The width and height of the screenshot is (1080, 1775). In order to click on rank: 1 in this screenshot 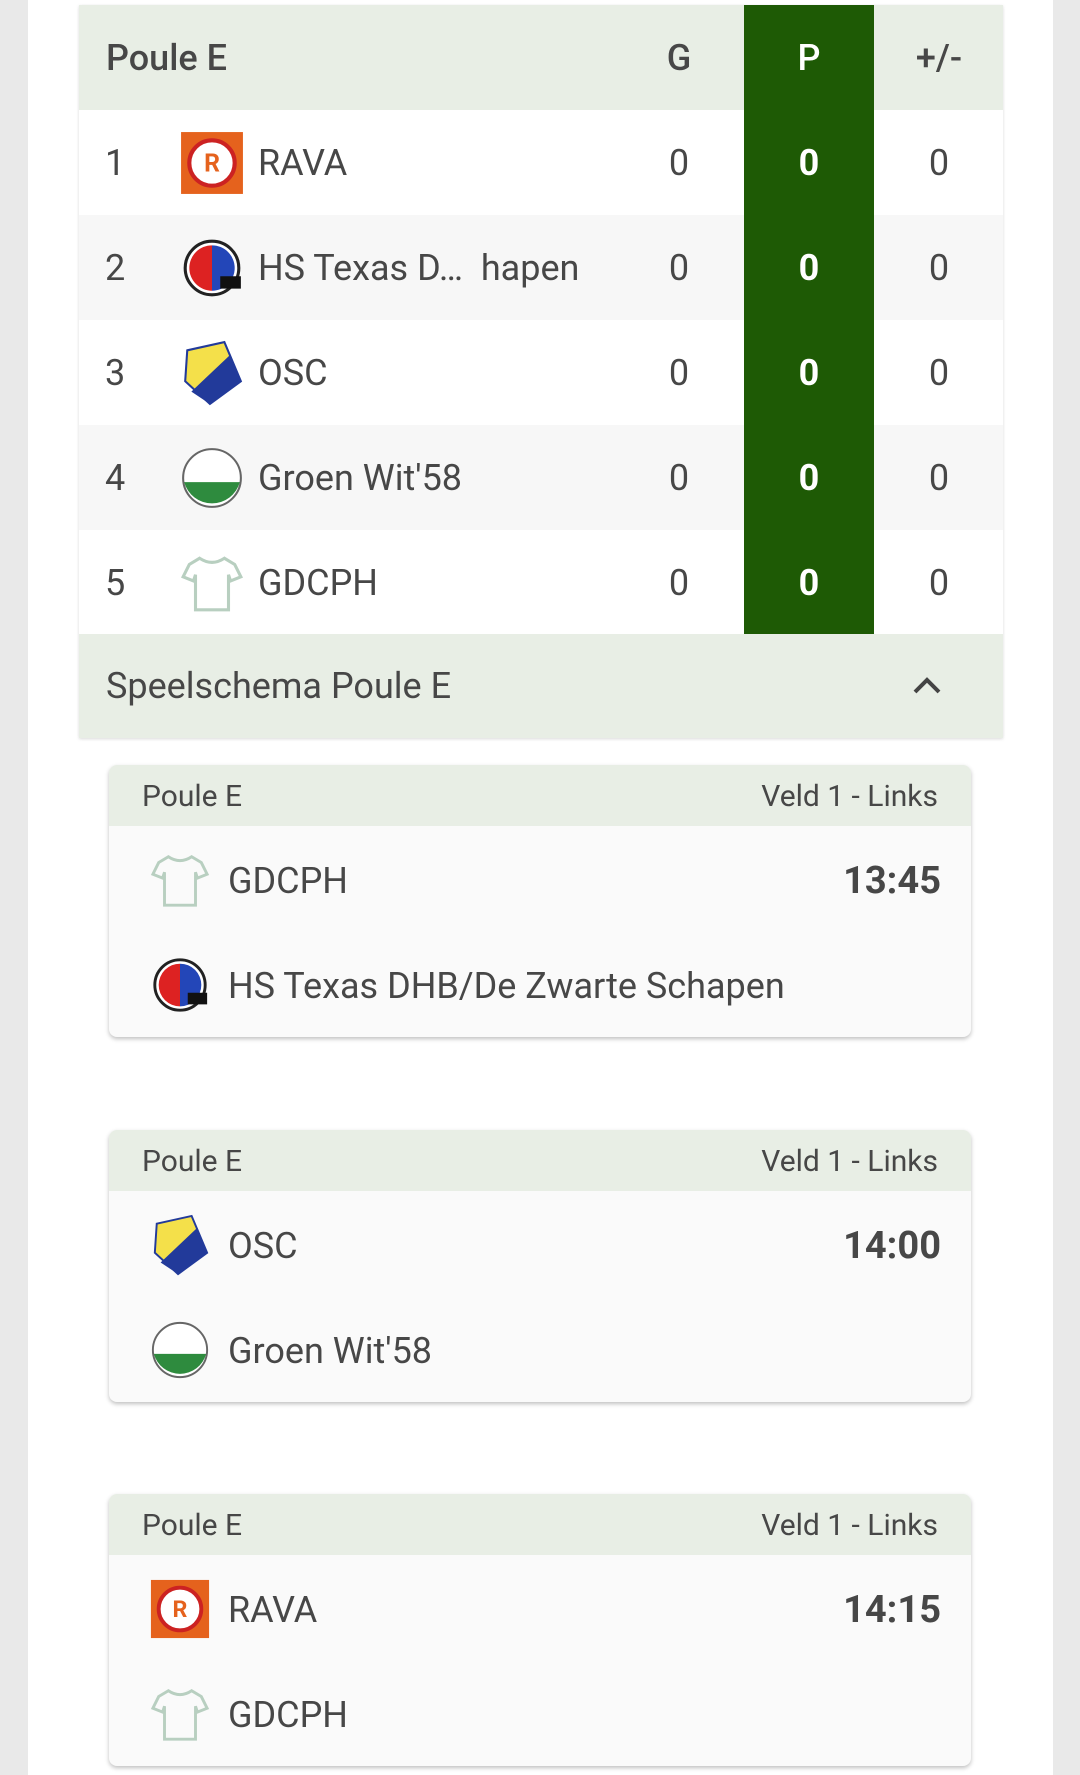, I will do `click(115, 163)`.